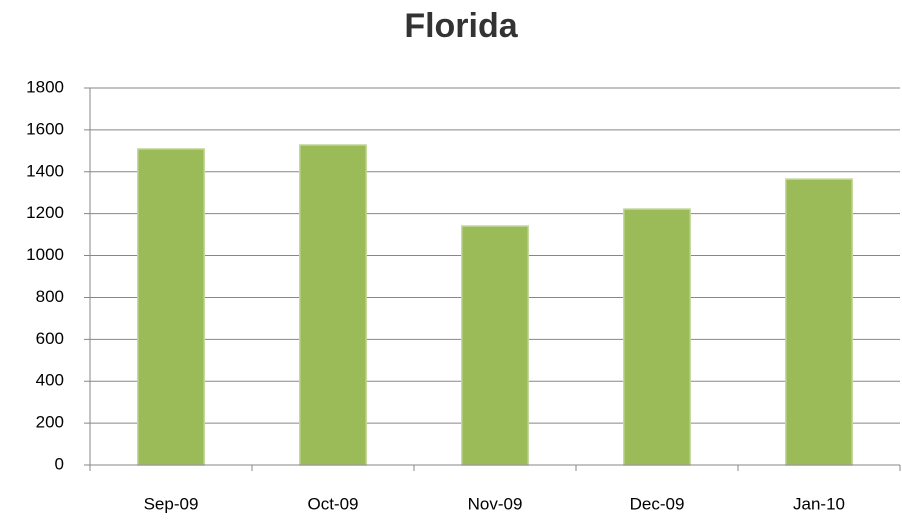 The height and width of the screenshot is (521, 902). Describe the element at coordinates (461, 26) in the screenshot. I see `chart-title: Florida` at that location.